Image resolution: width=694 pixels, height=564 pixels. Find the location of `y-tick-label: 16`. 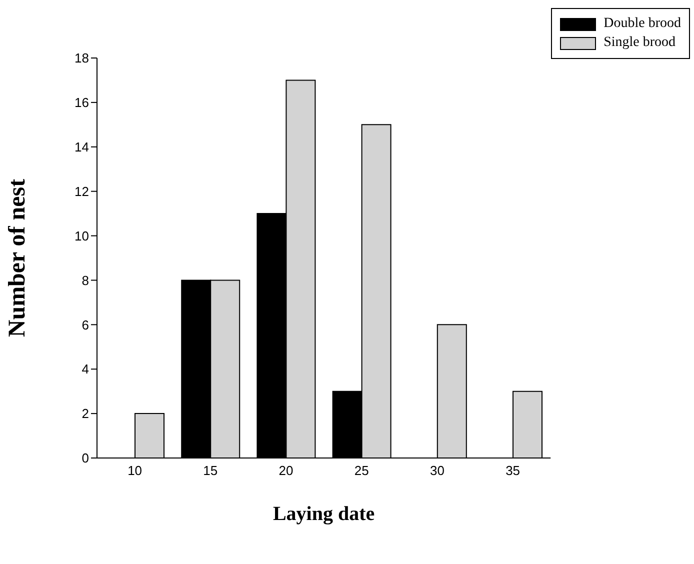

y-tick-label: 16 is located at coordinates (81, 102).